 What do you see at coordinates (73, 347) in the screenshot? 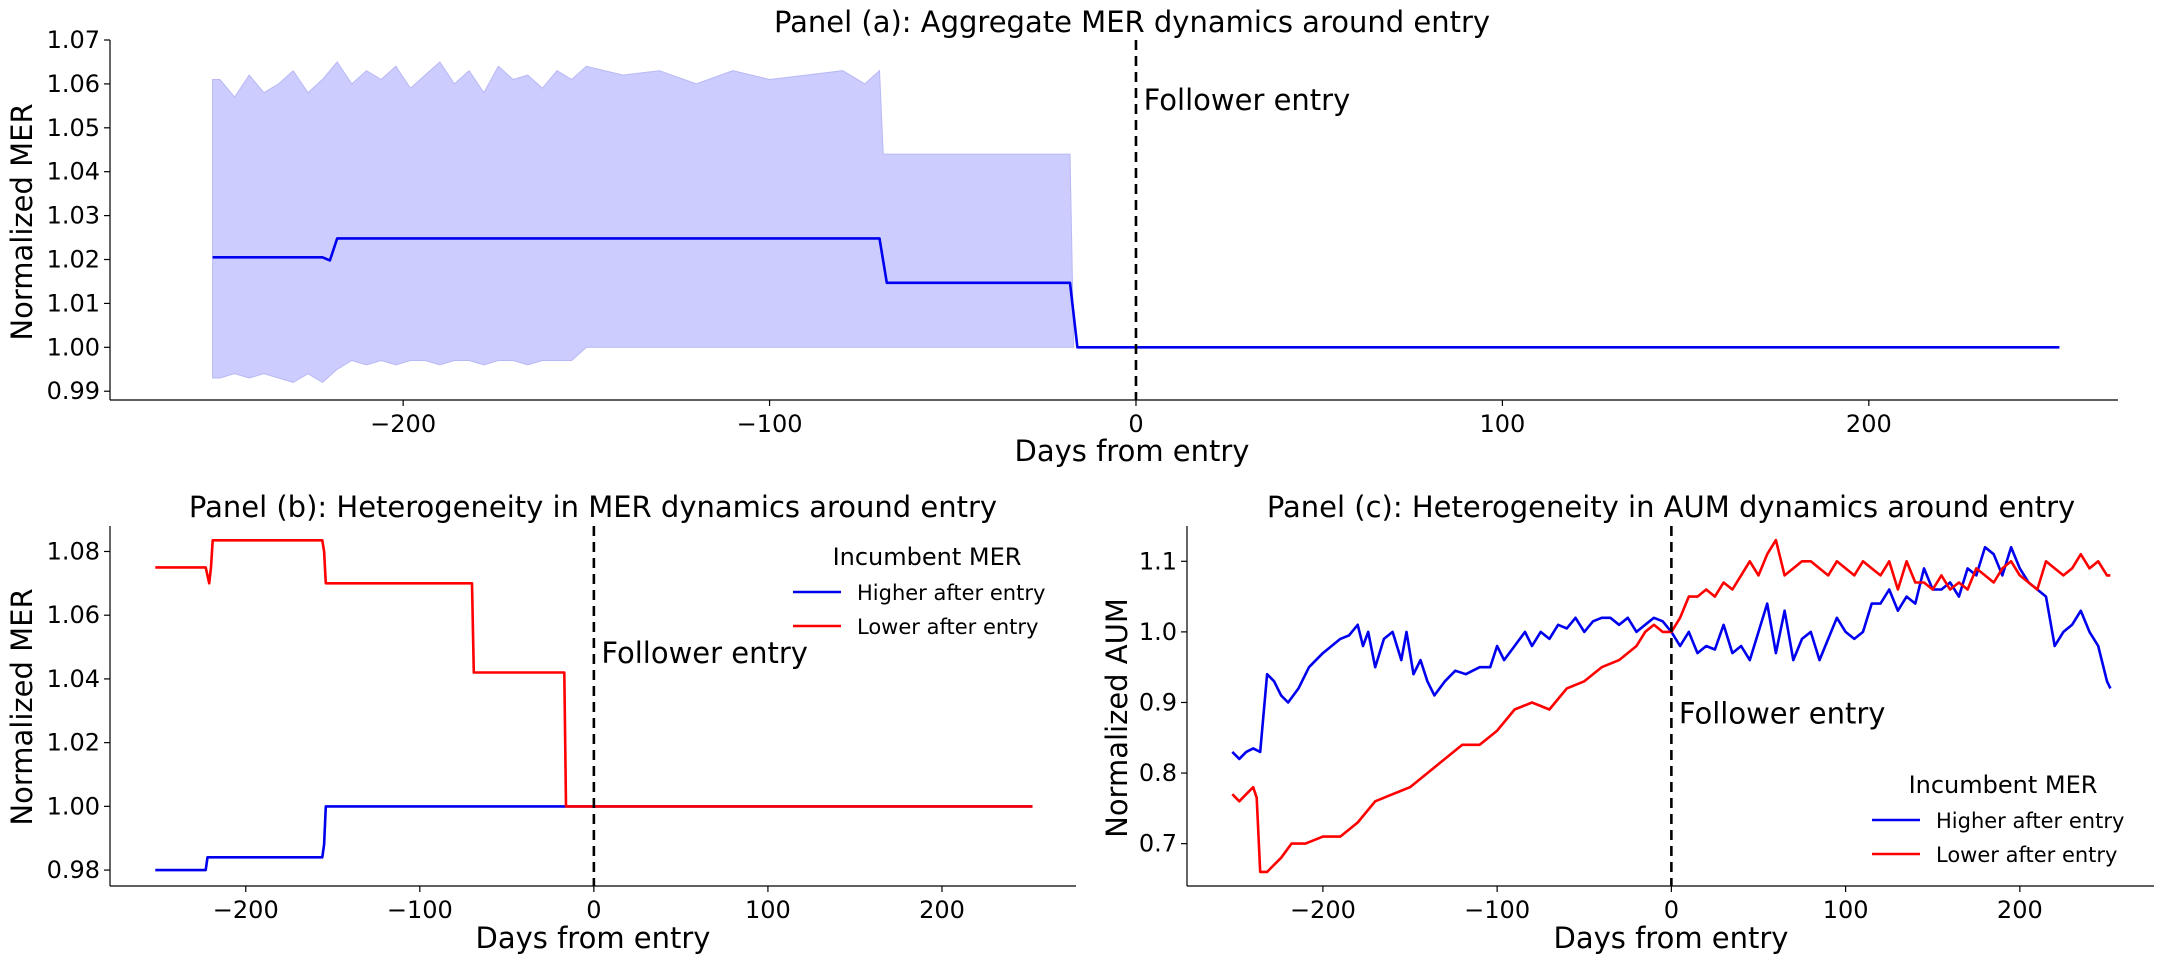
I see `panel-a-ytick-label: 1.00` at bounding box center [73, 347].